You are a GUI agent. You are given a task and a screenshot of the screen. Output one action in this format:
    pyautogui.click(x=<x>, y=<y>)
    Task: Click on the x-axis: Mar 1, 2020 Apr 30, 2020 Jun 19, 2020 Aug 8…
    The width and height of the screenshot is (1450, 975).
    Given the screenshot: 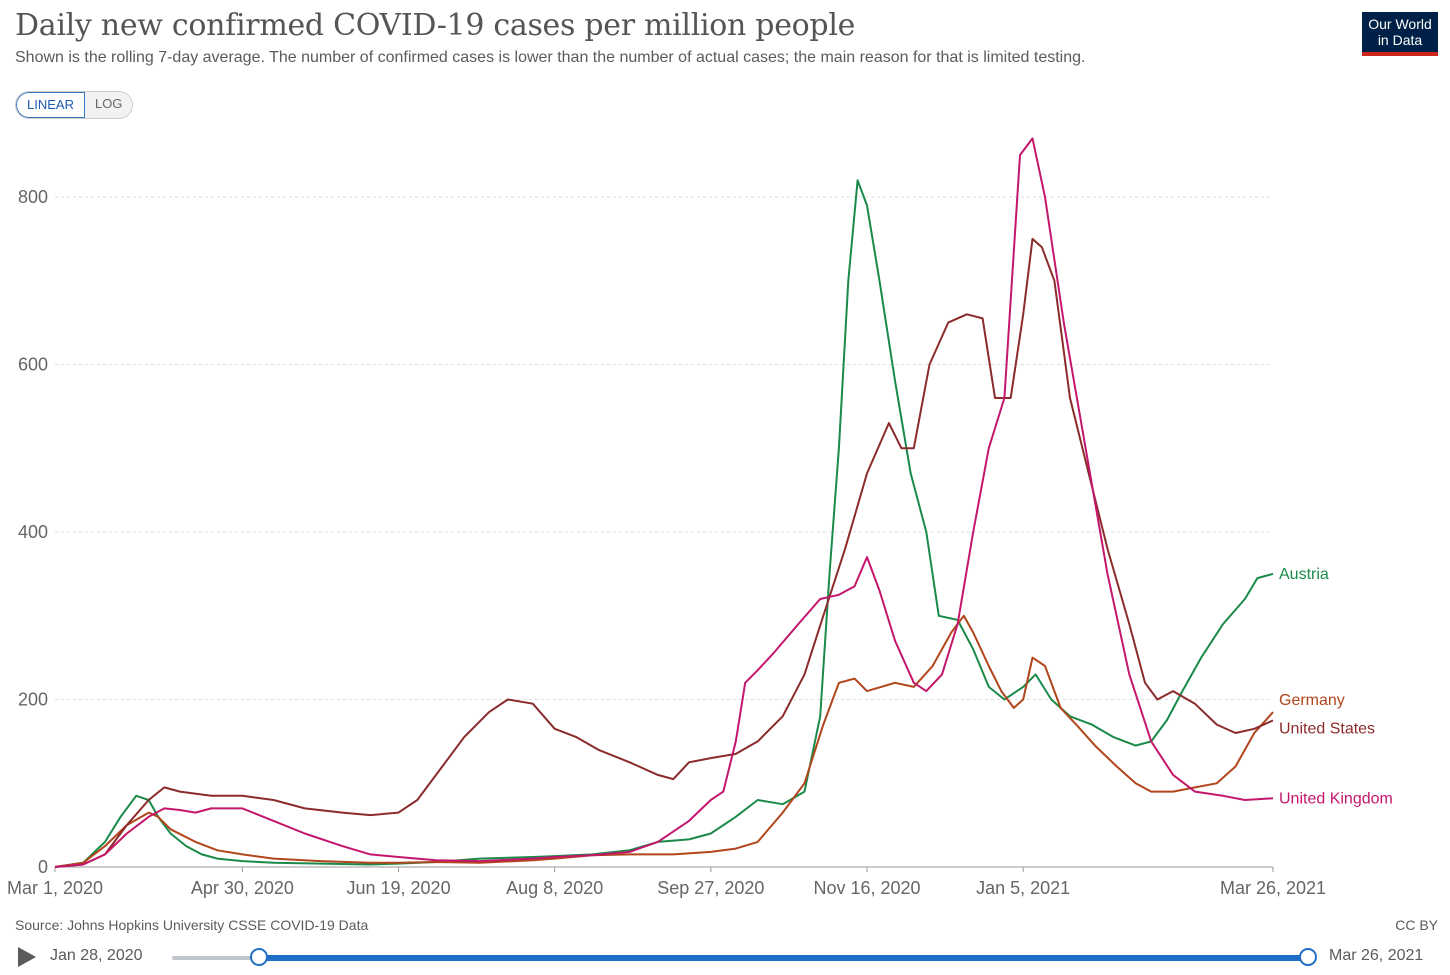 What is the action you would take?
    pyautogui.click(x=666, y=882)
    